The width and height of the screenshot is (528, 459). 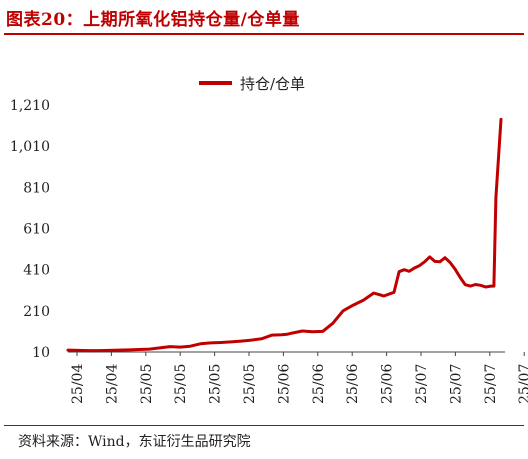 What do you see at coordinates (36, 188) in the screenshot?
I see `y-tick-label: 810` at bounding box center [36, 188].